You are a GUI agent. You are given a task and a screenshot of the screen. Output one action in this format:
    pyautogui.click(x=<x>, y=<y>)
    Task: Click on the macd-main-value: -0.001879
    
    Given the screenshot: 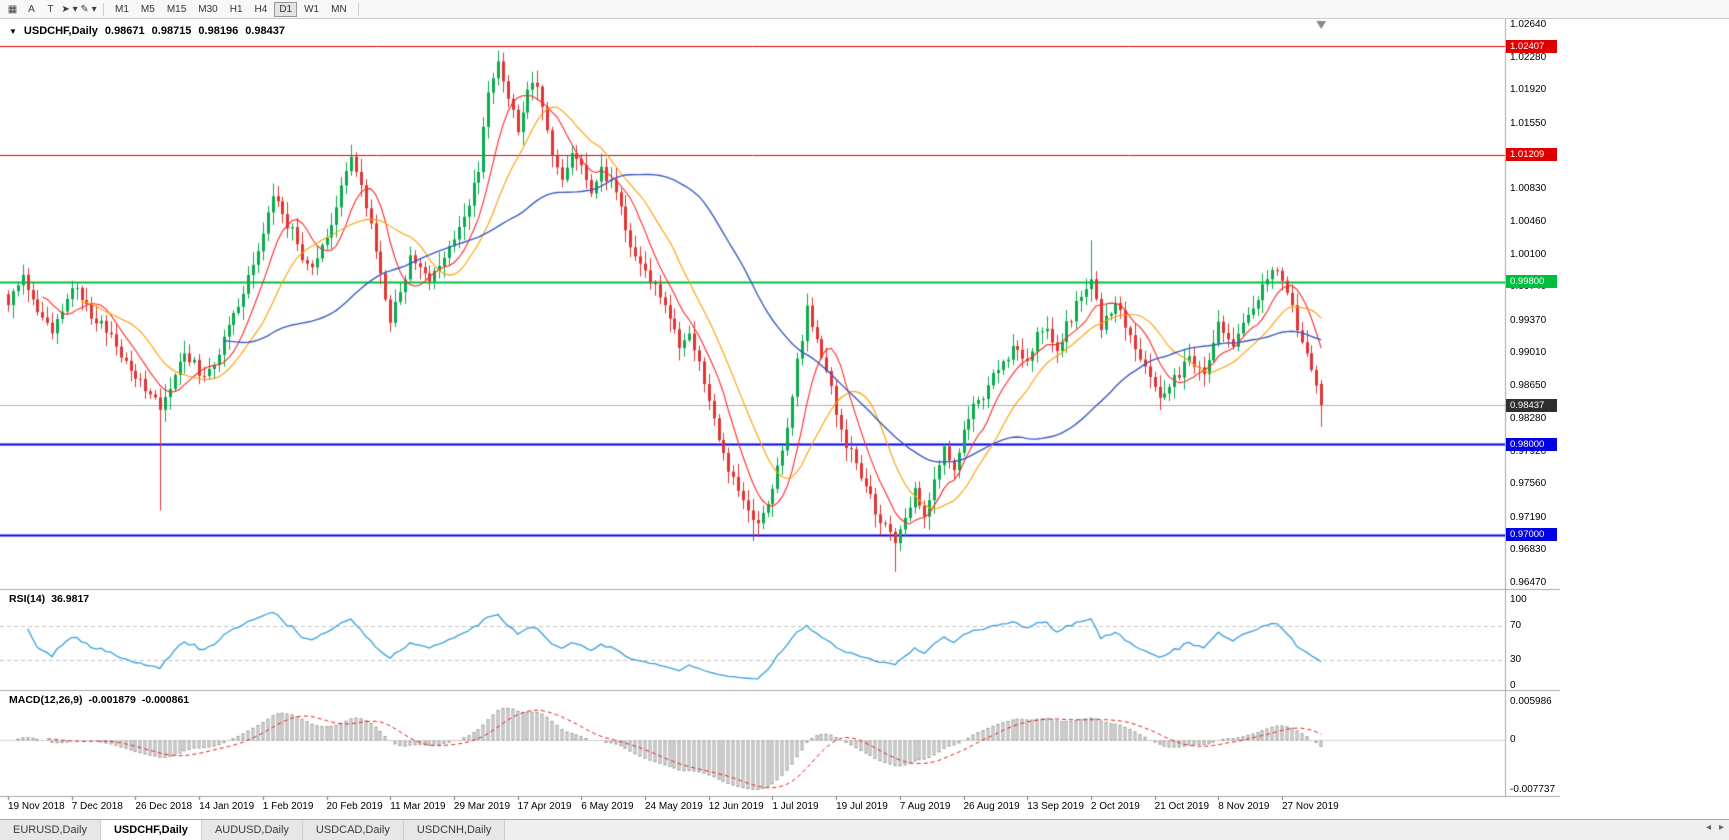 What is the action you would take?
    pyautogui.click(x=112, y=700)
    